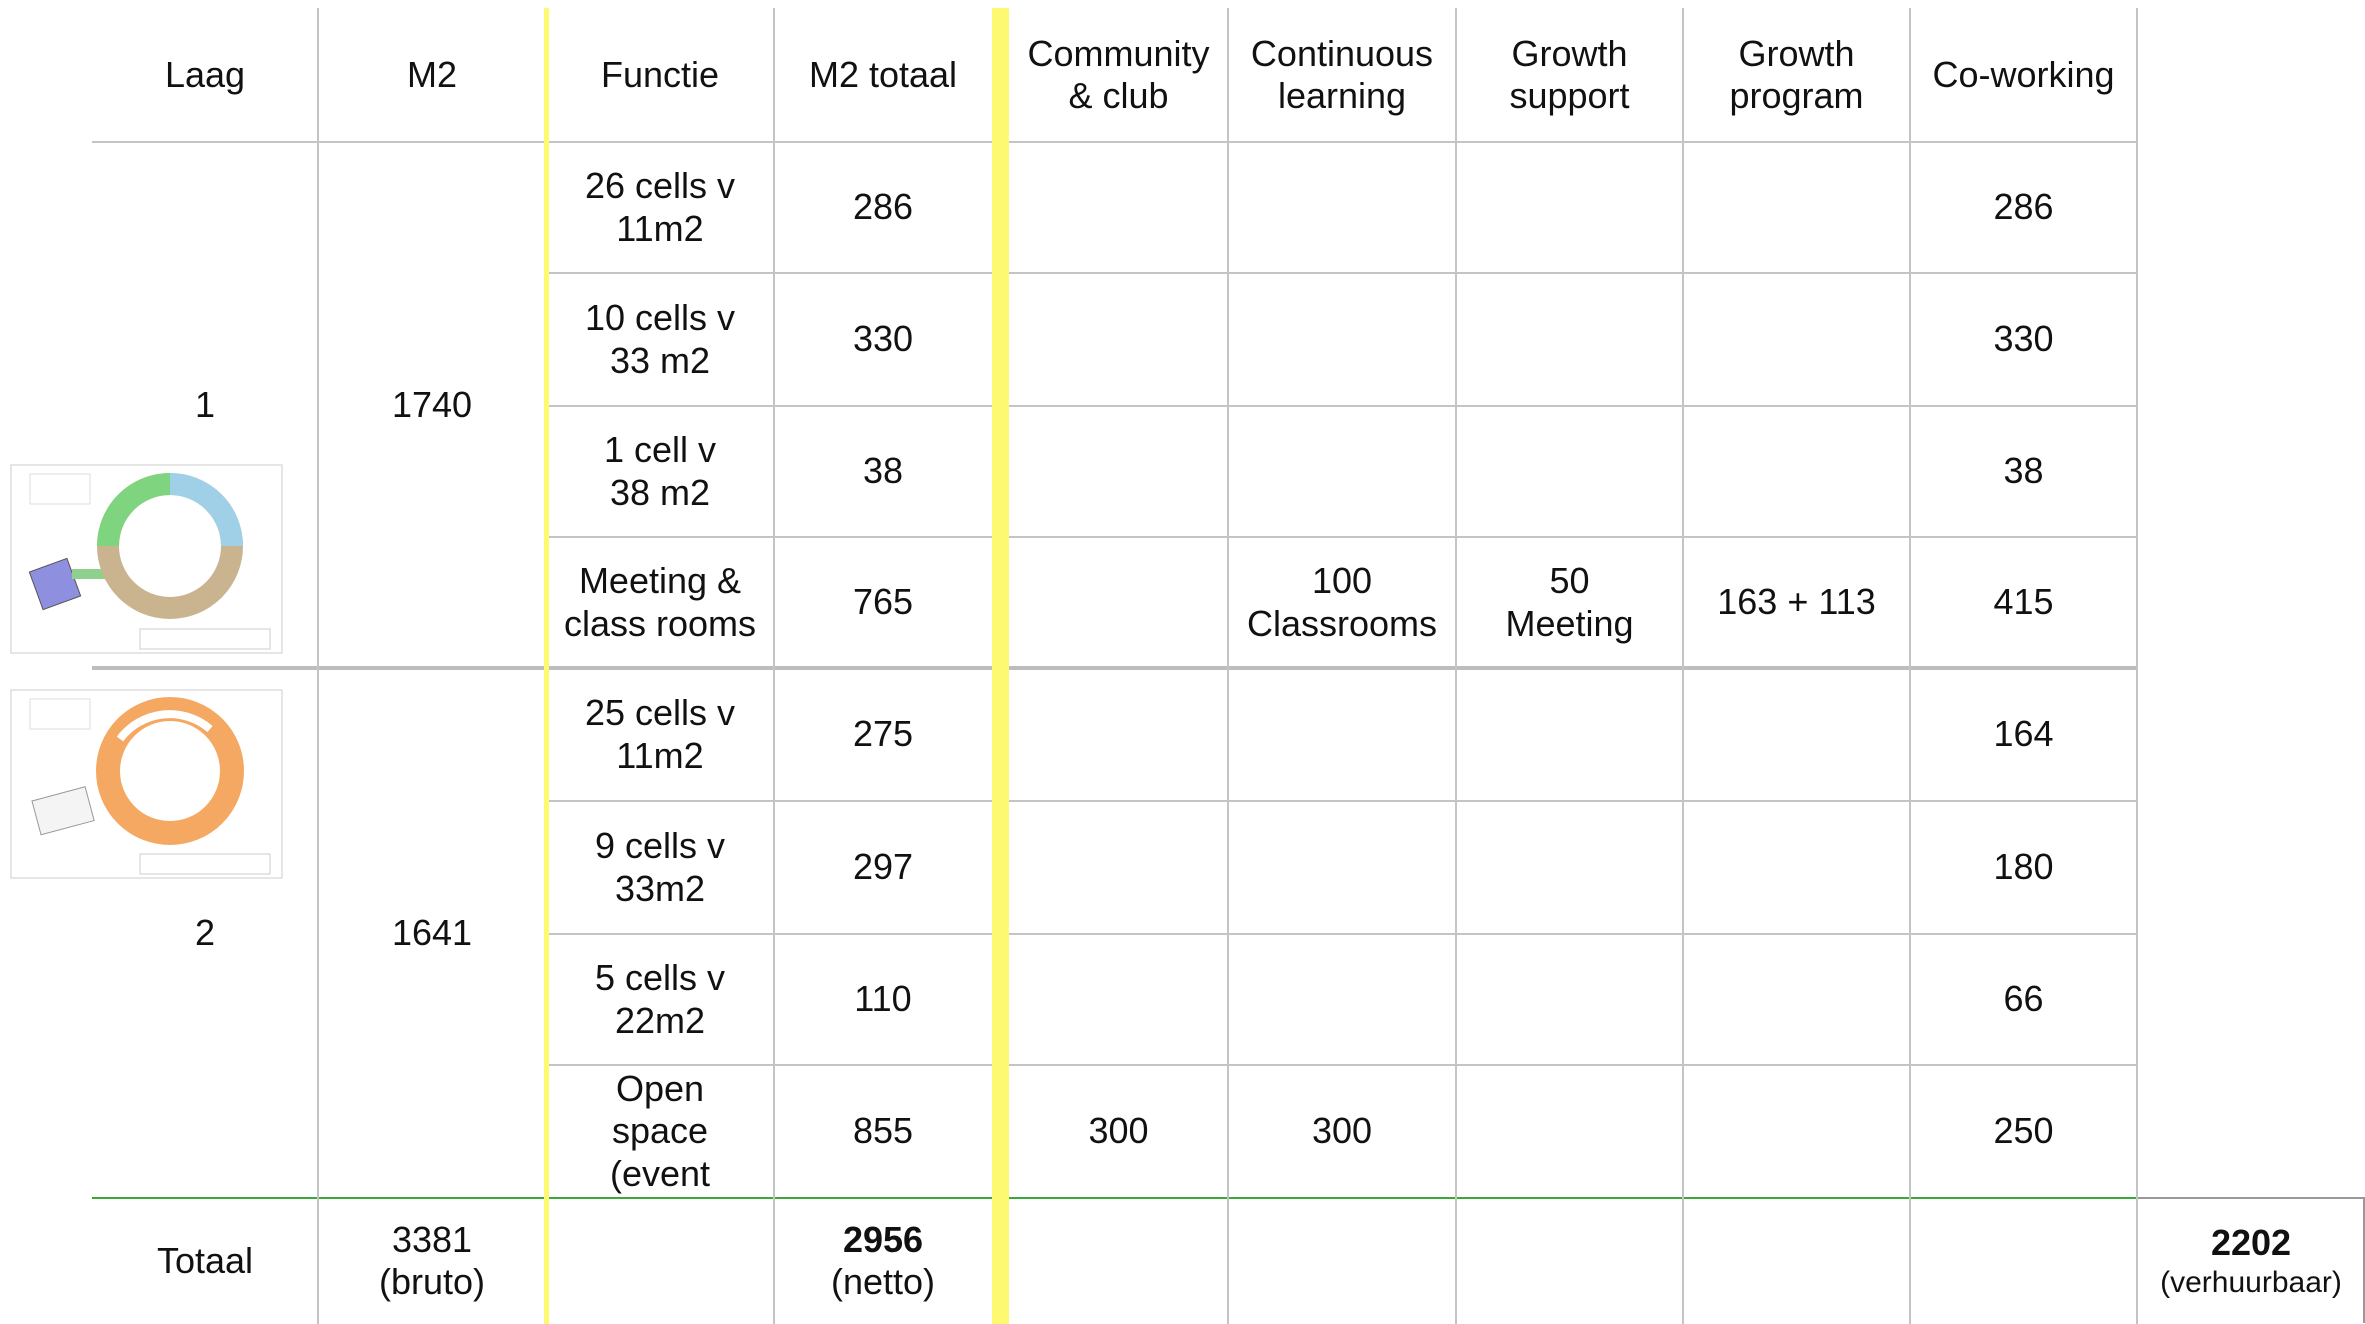 This screenshot has width=2365, height=1324. Describe the element at coordinates (660, 602) in the screenshot. I see `table-cell: Meeting & class rooms` at that location.